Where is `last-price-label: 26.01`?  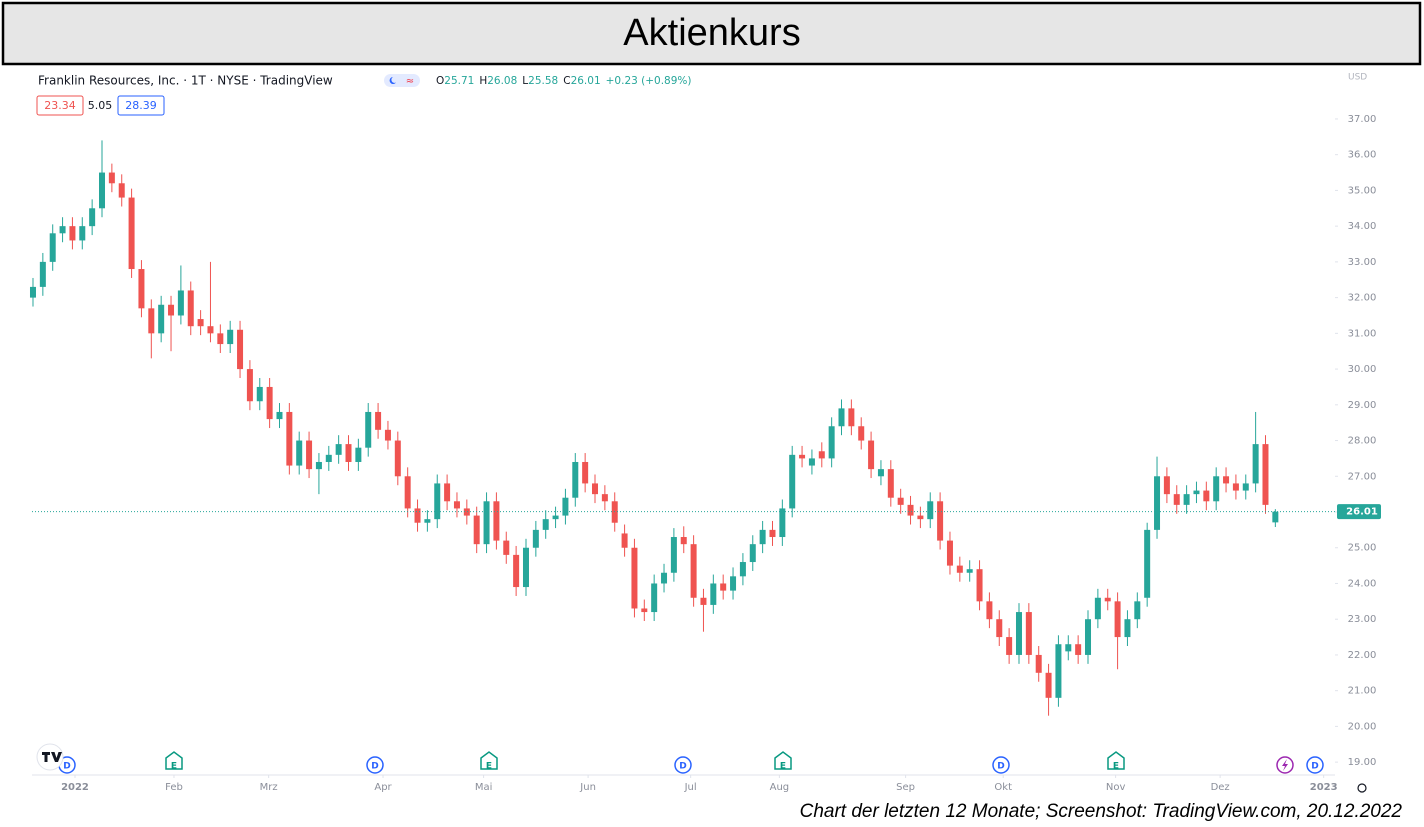 last-price-label: 26.01 is located at coordinates (1362, 512).